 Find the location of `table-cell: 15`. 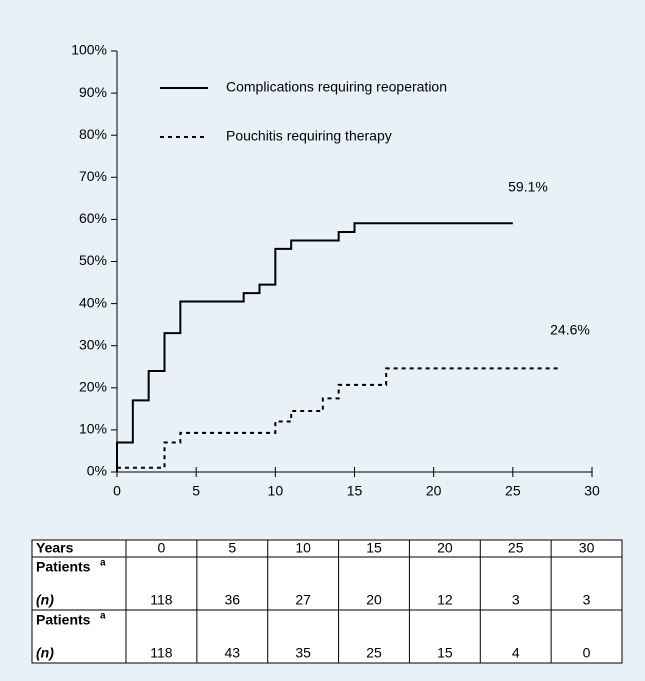

table-cell: 15 is located at coordinates (445, 653).